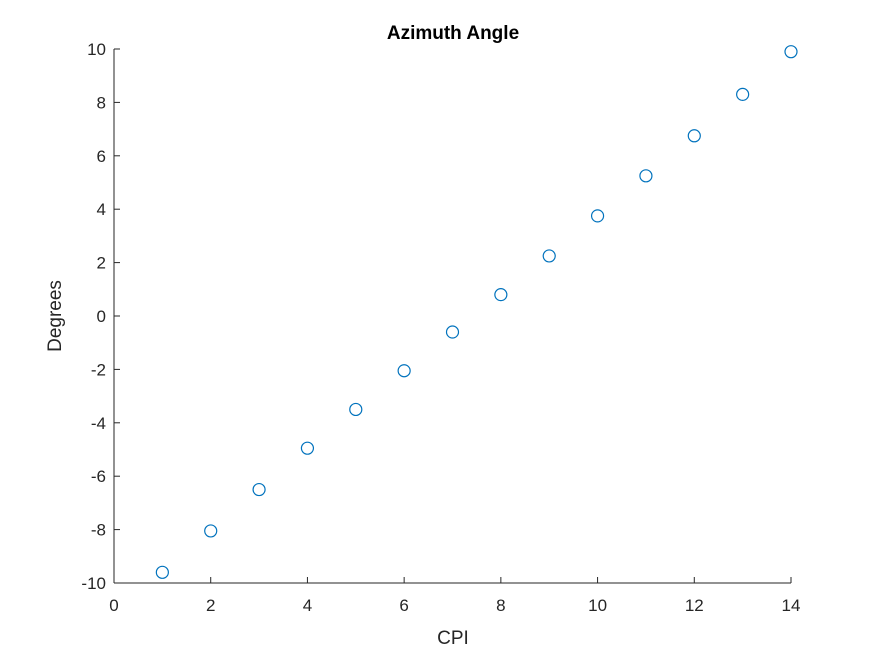 This screenshot has height=656, width=875. I want to click on x-tick-label: 2, so click(210, 605).